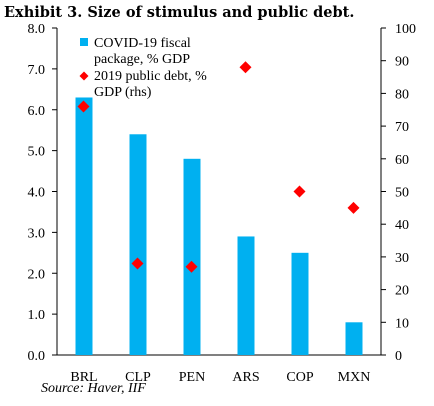 This screenshot has height=406, width=434. I want to click on legend-swatch-fiscal, so click(84, 42).